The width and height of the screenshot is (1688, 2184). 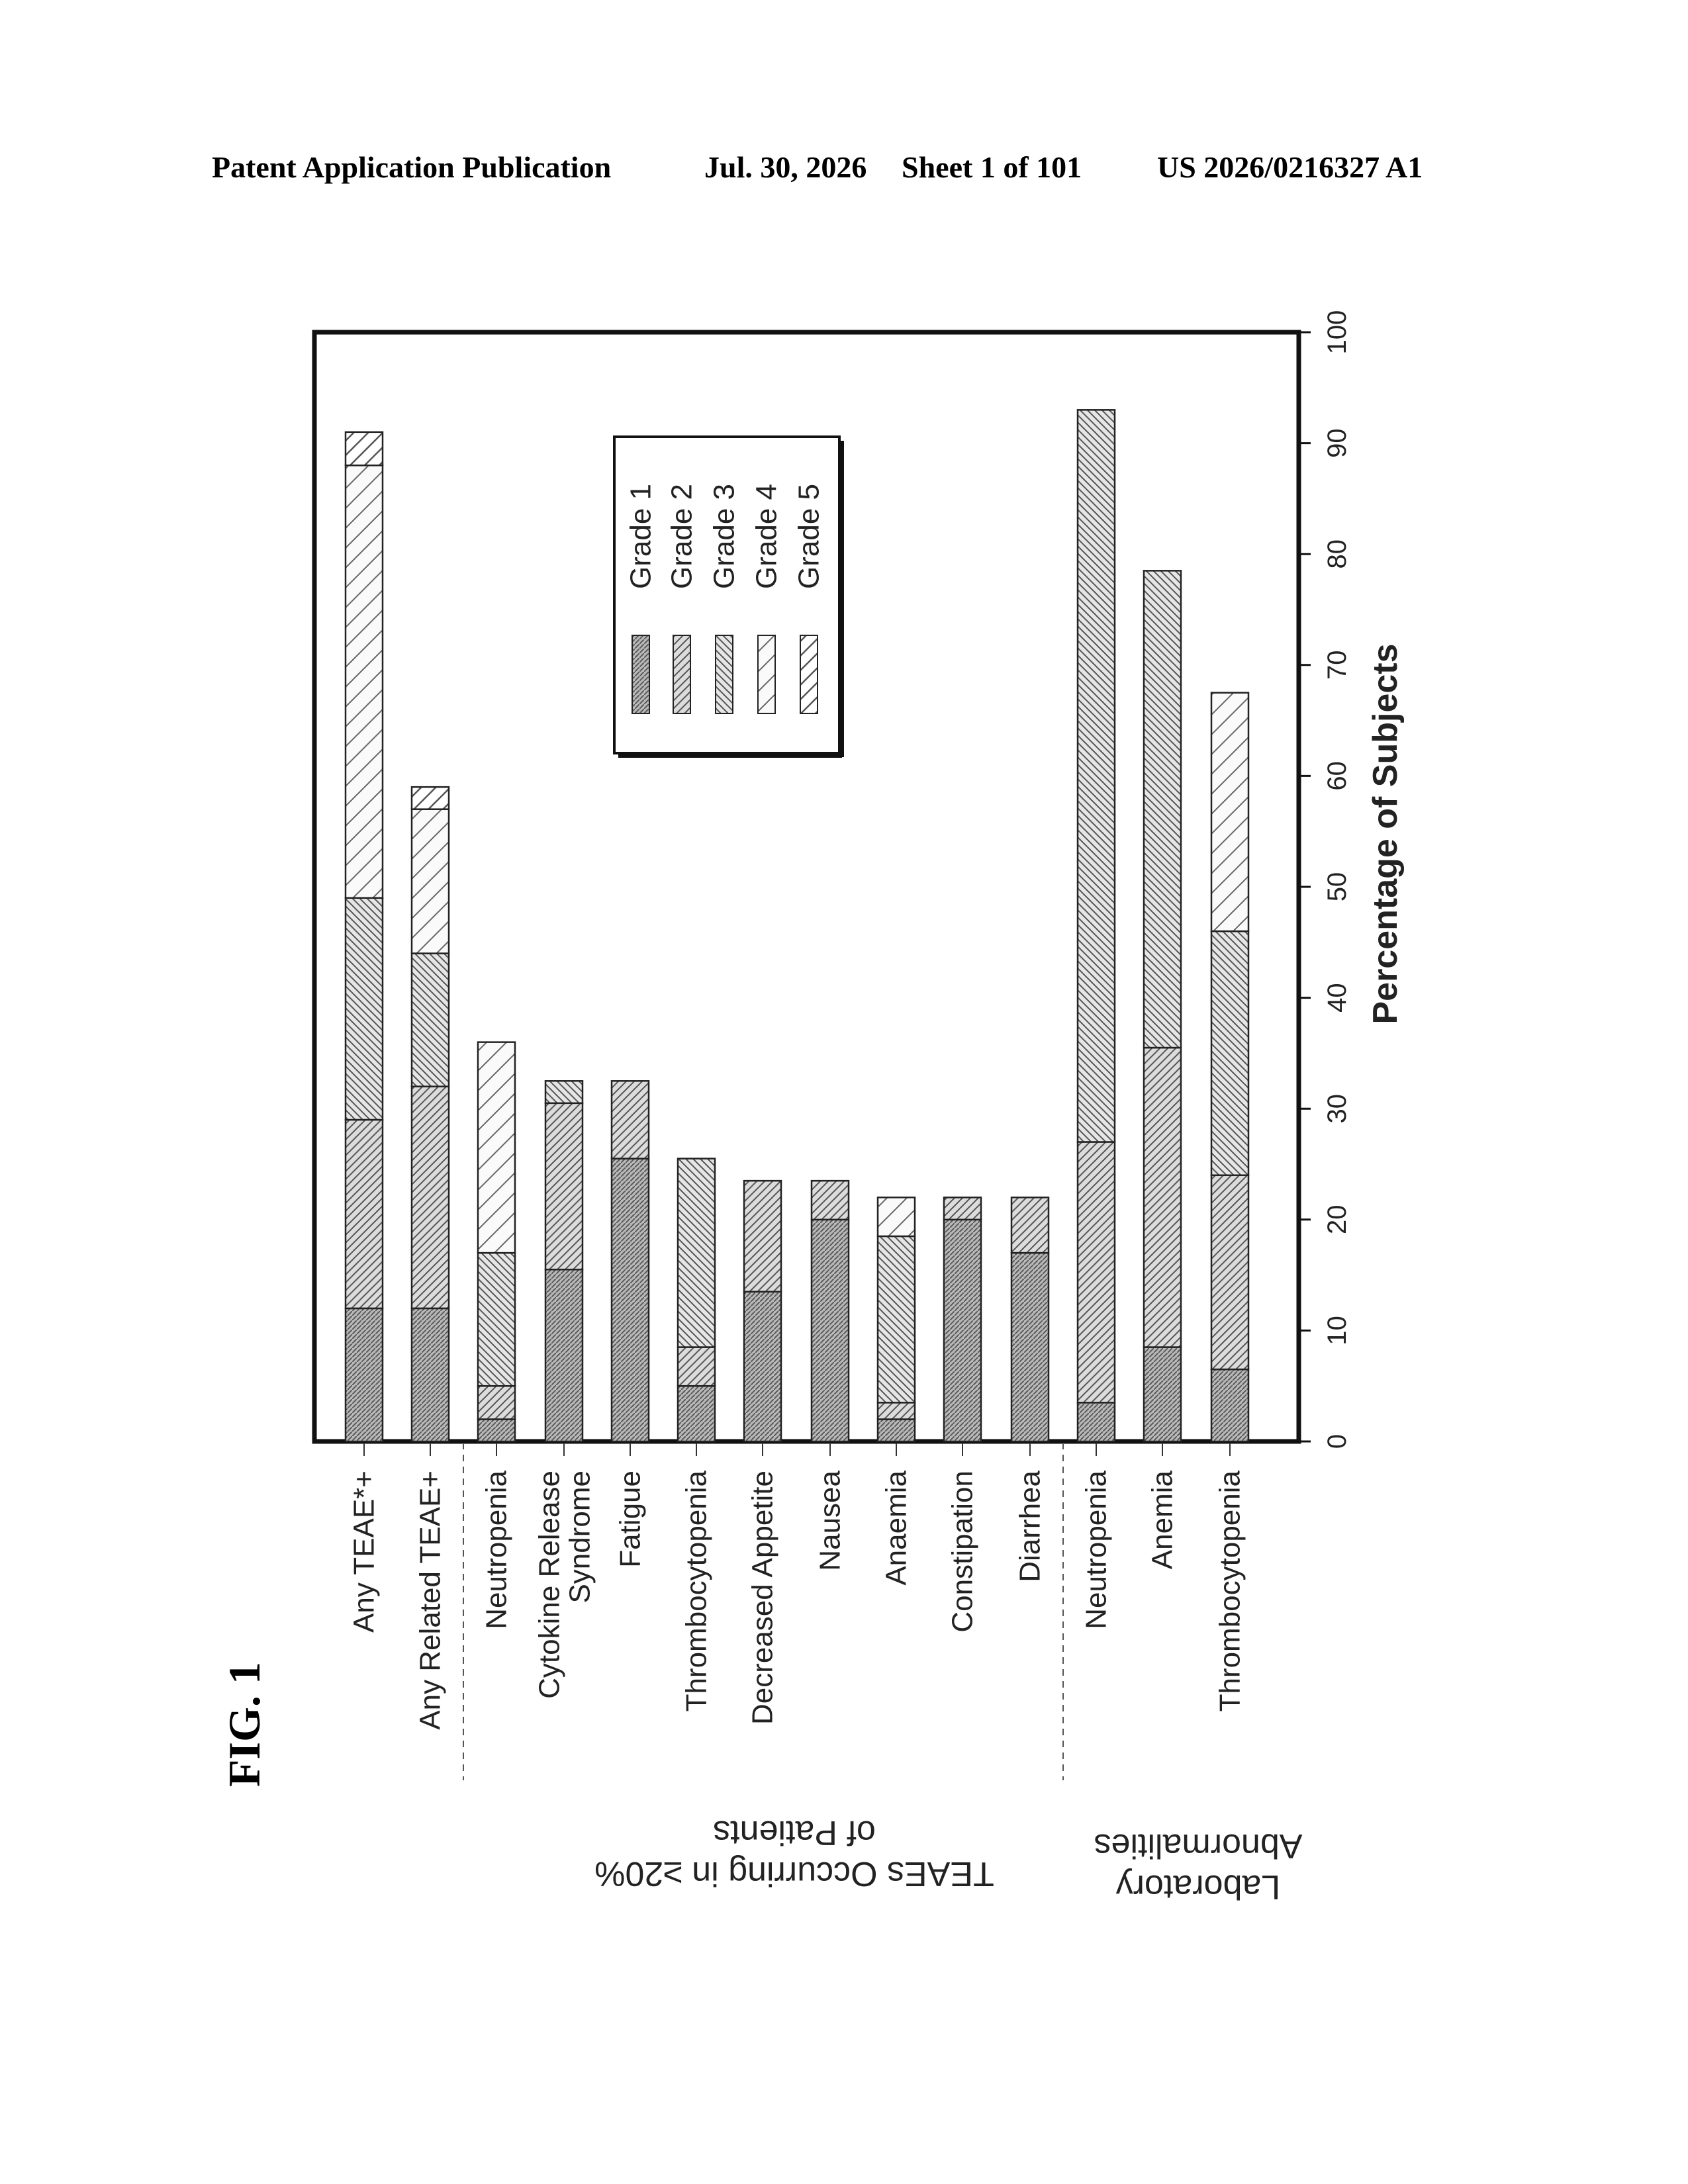 What do you see at coordinates (1198, 1866) in the screenshot?
I see `group-label: LaboratoryAbnormalities` at bounding box center [1198, 1866].